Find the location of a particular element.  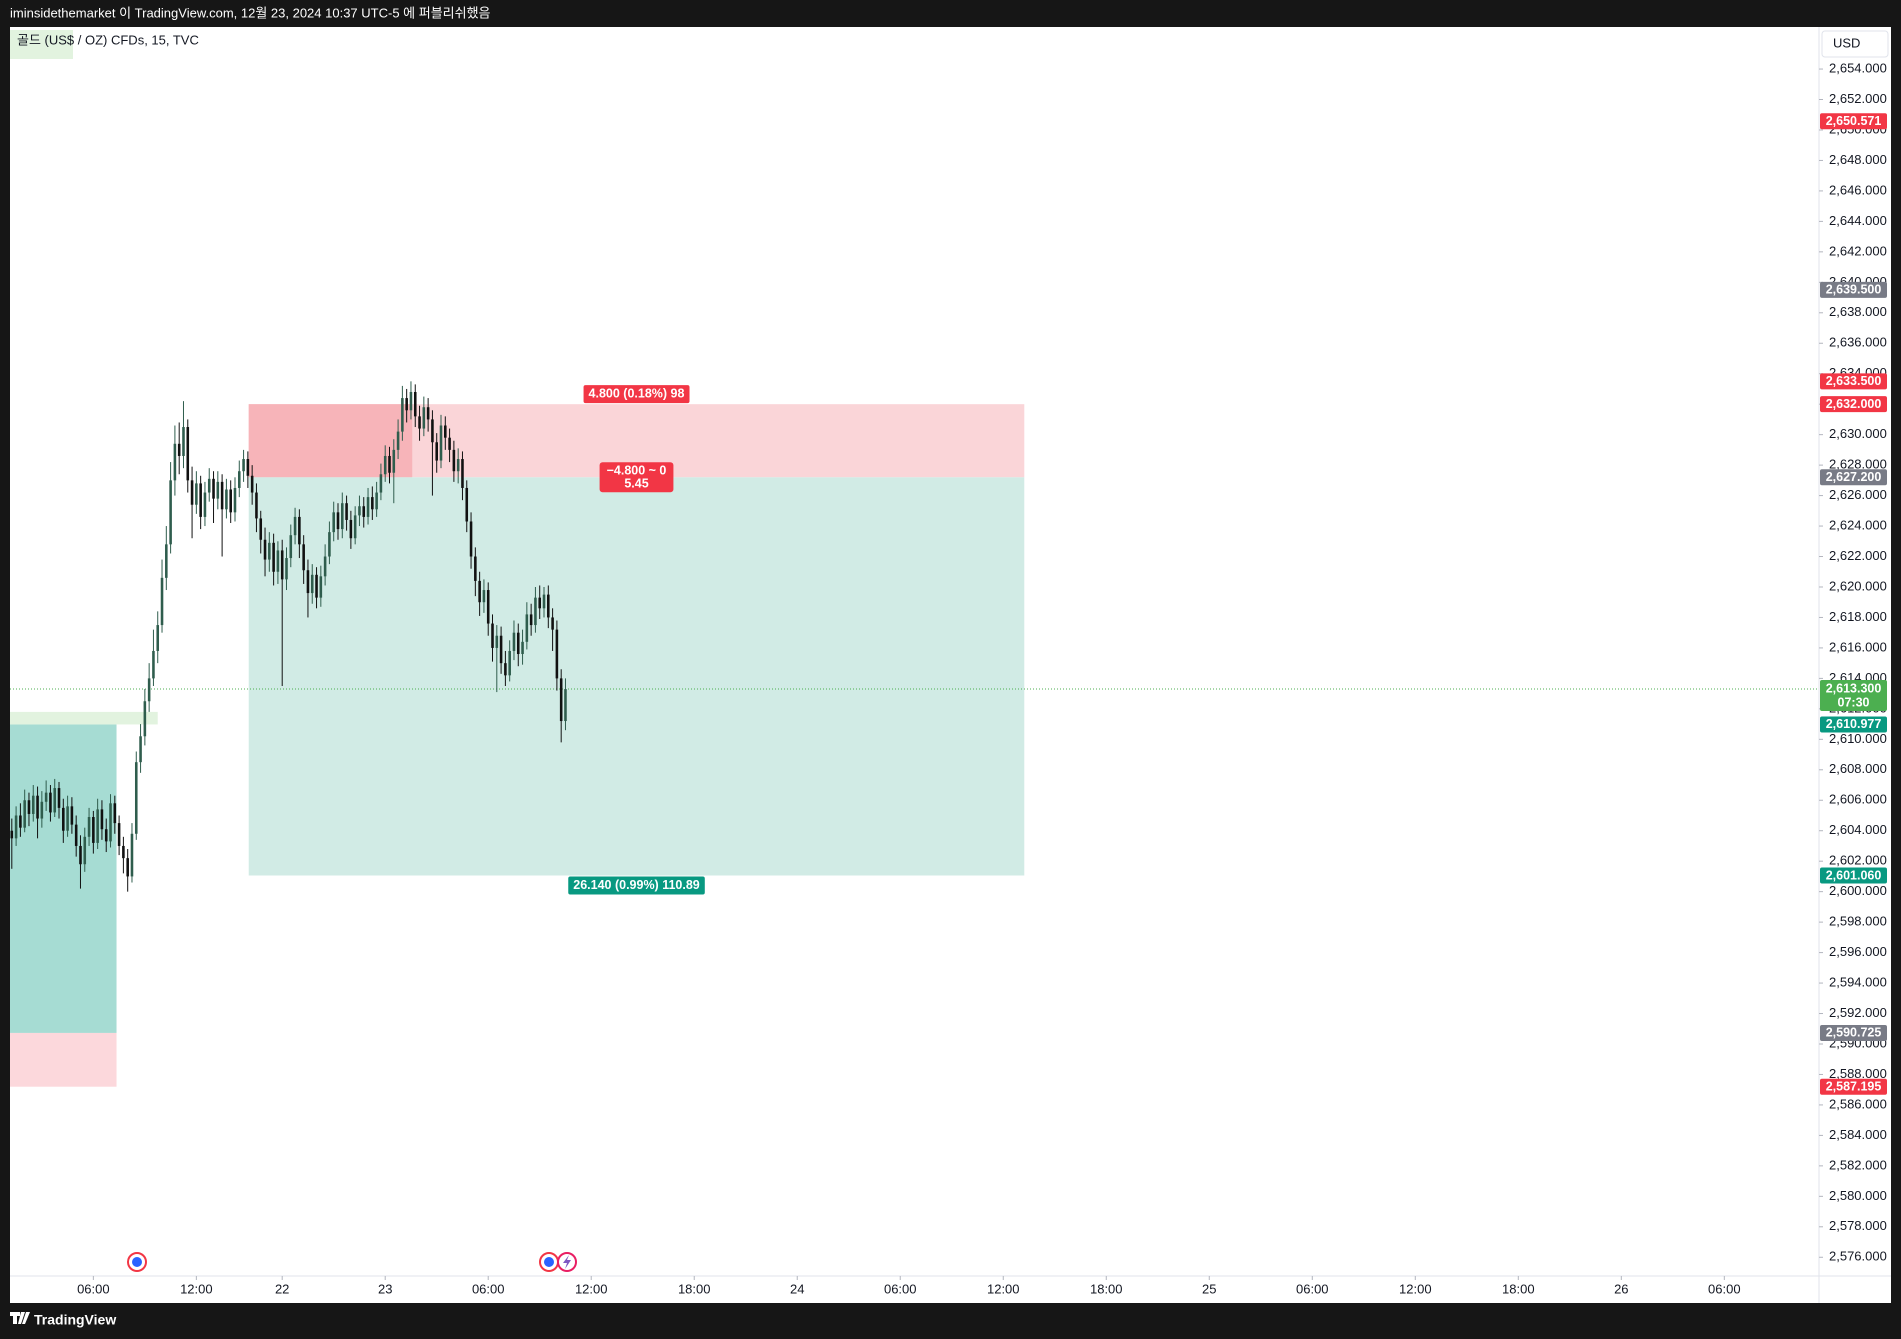

x-tick-label: 26 is located at coordinates (1621, 1288).